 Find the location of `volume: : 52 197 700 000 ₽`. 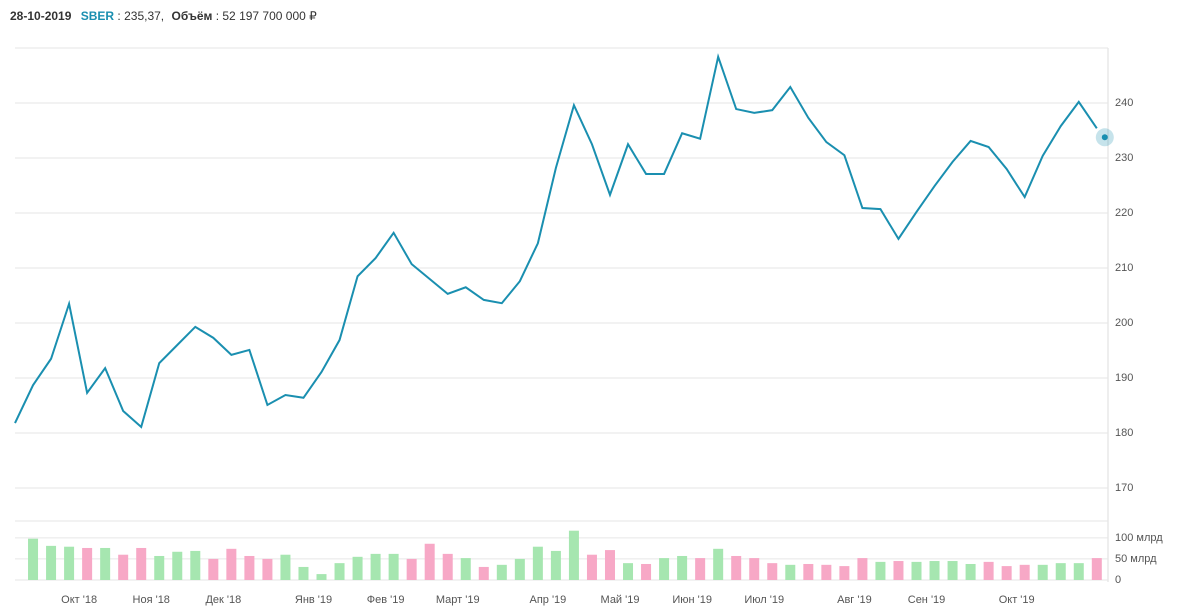

volume: : 52 197 700 000 ₽ is located at coordinates (266, 16).